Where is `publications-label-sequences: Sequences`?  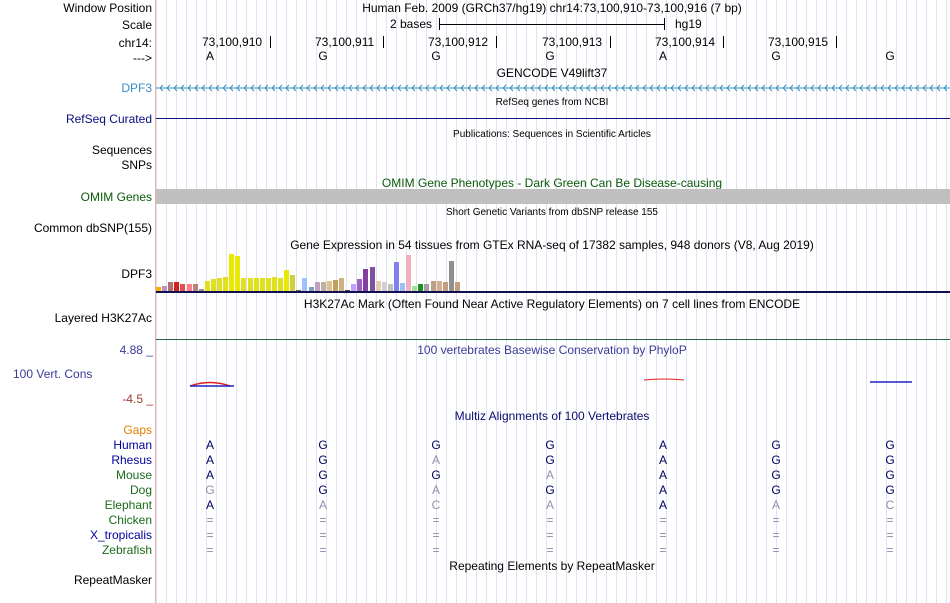
publications-label-sequences: Sequences is located at coordinates (121, 150).